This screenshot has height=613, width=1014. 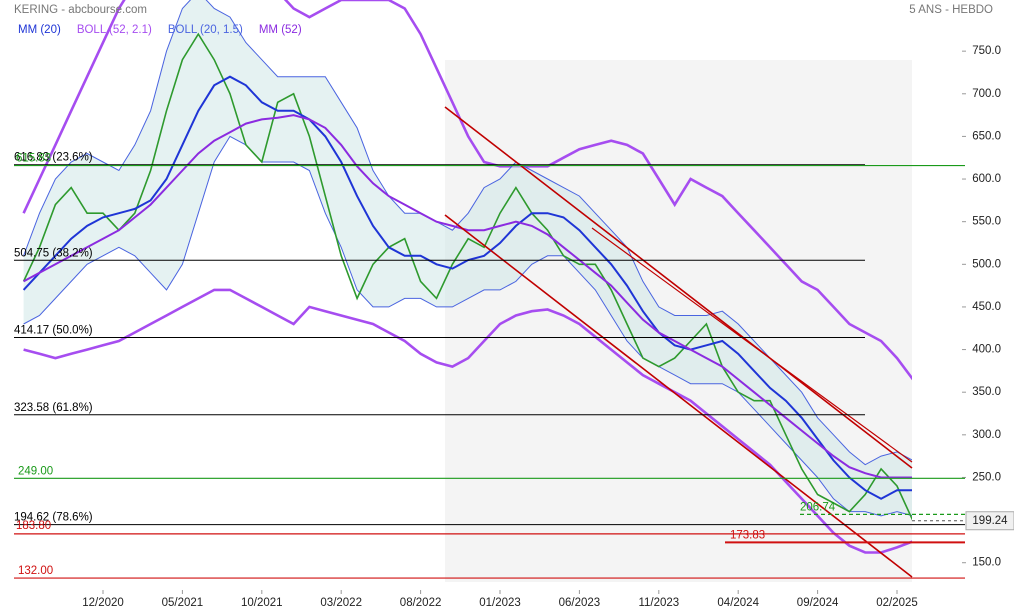 I want to click on y-tick-label: 400.0, so click(x=986, y=350).